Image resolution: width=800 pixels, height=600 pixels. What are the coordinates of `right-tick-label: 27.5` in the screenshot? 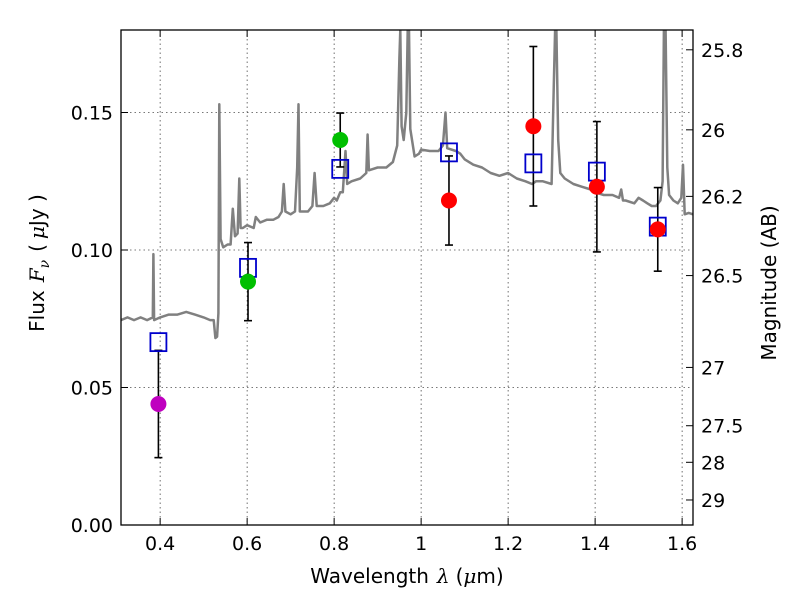 It's located at (722, 427).